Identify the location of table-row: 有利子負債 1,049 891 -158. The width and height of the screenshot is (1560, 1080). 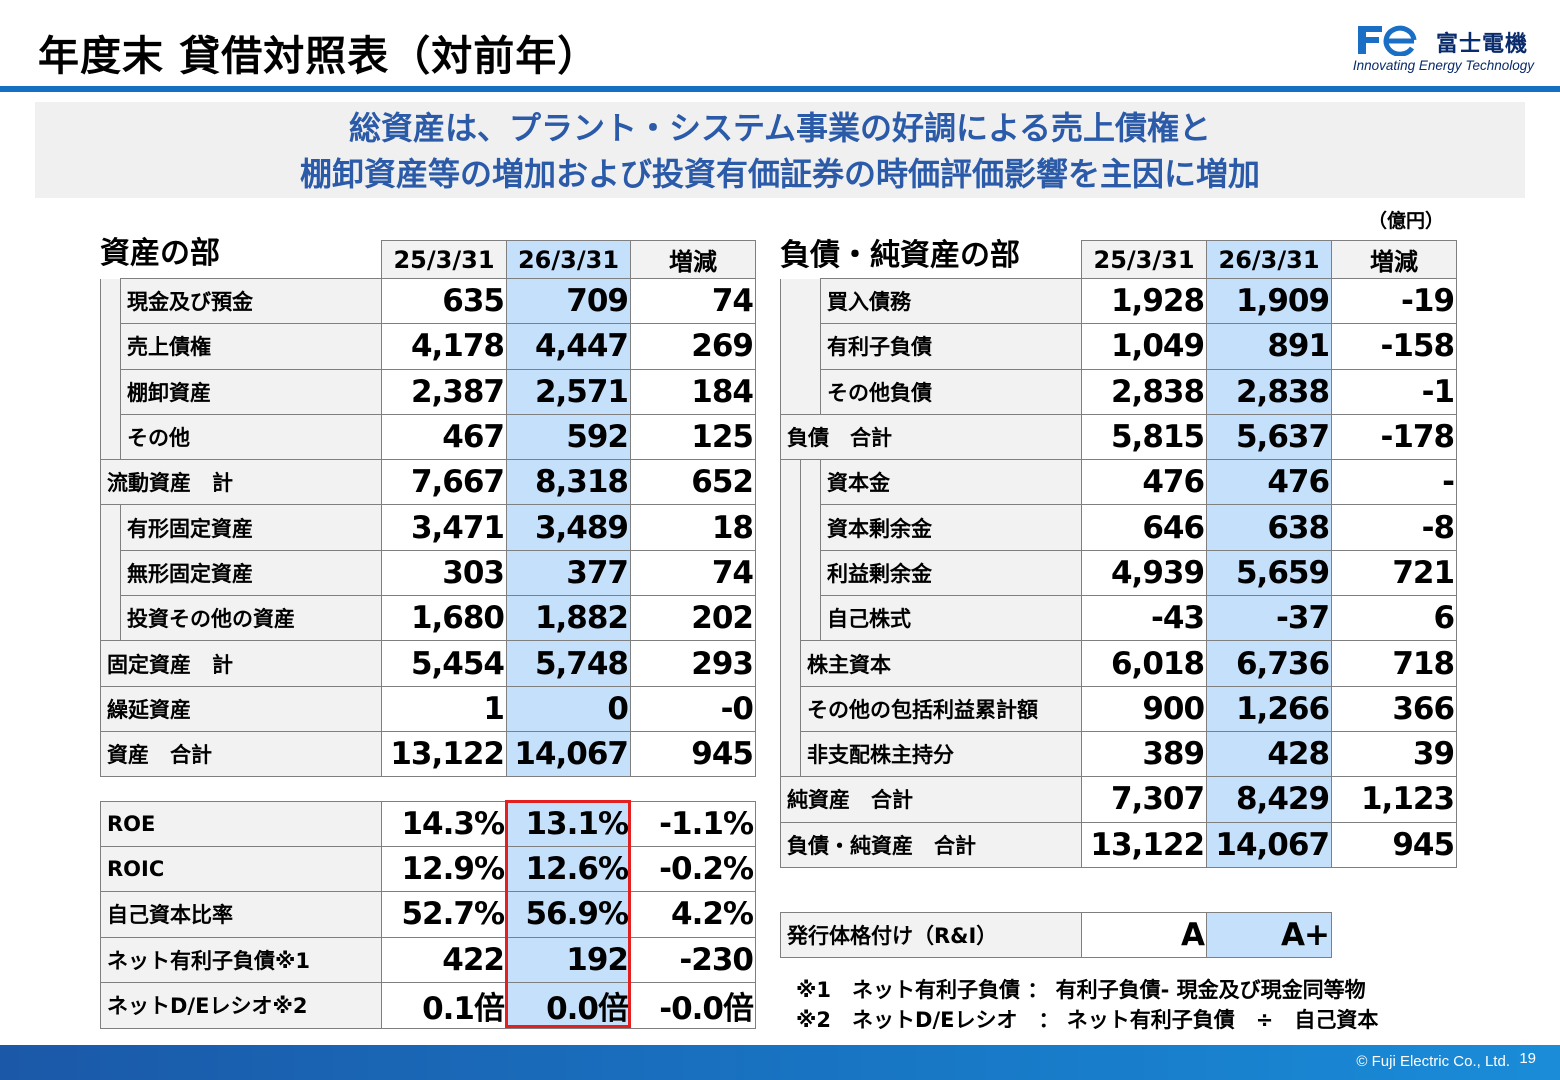
(1119, 346).